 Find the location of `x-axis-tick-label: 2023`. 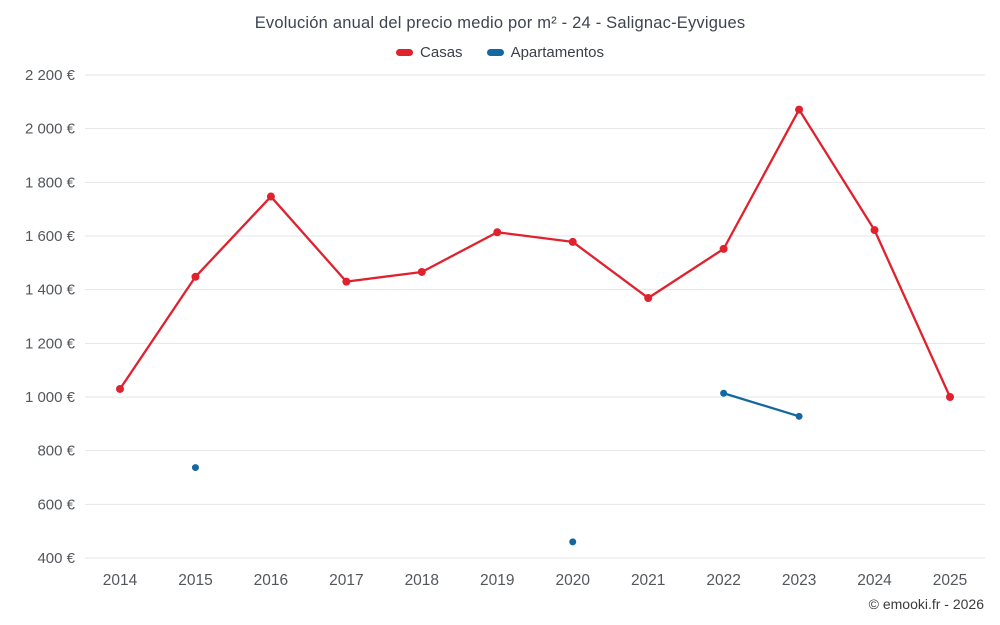

x-axis-tick-label: 2023 is located at coordinates (799, 580).